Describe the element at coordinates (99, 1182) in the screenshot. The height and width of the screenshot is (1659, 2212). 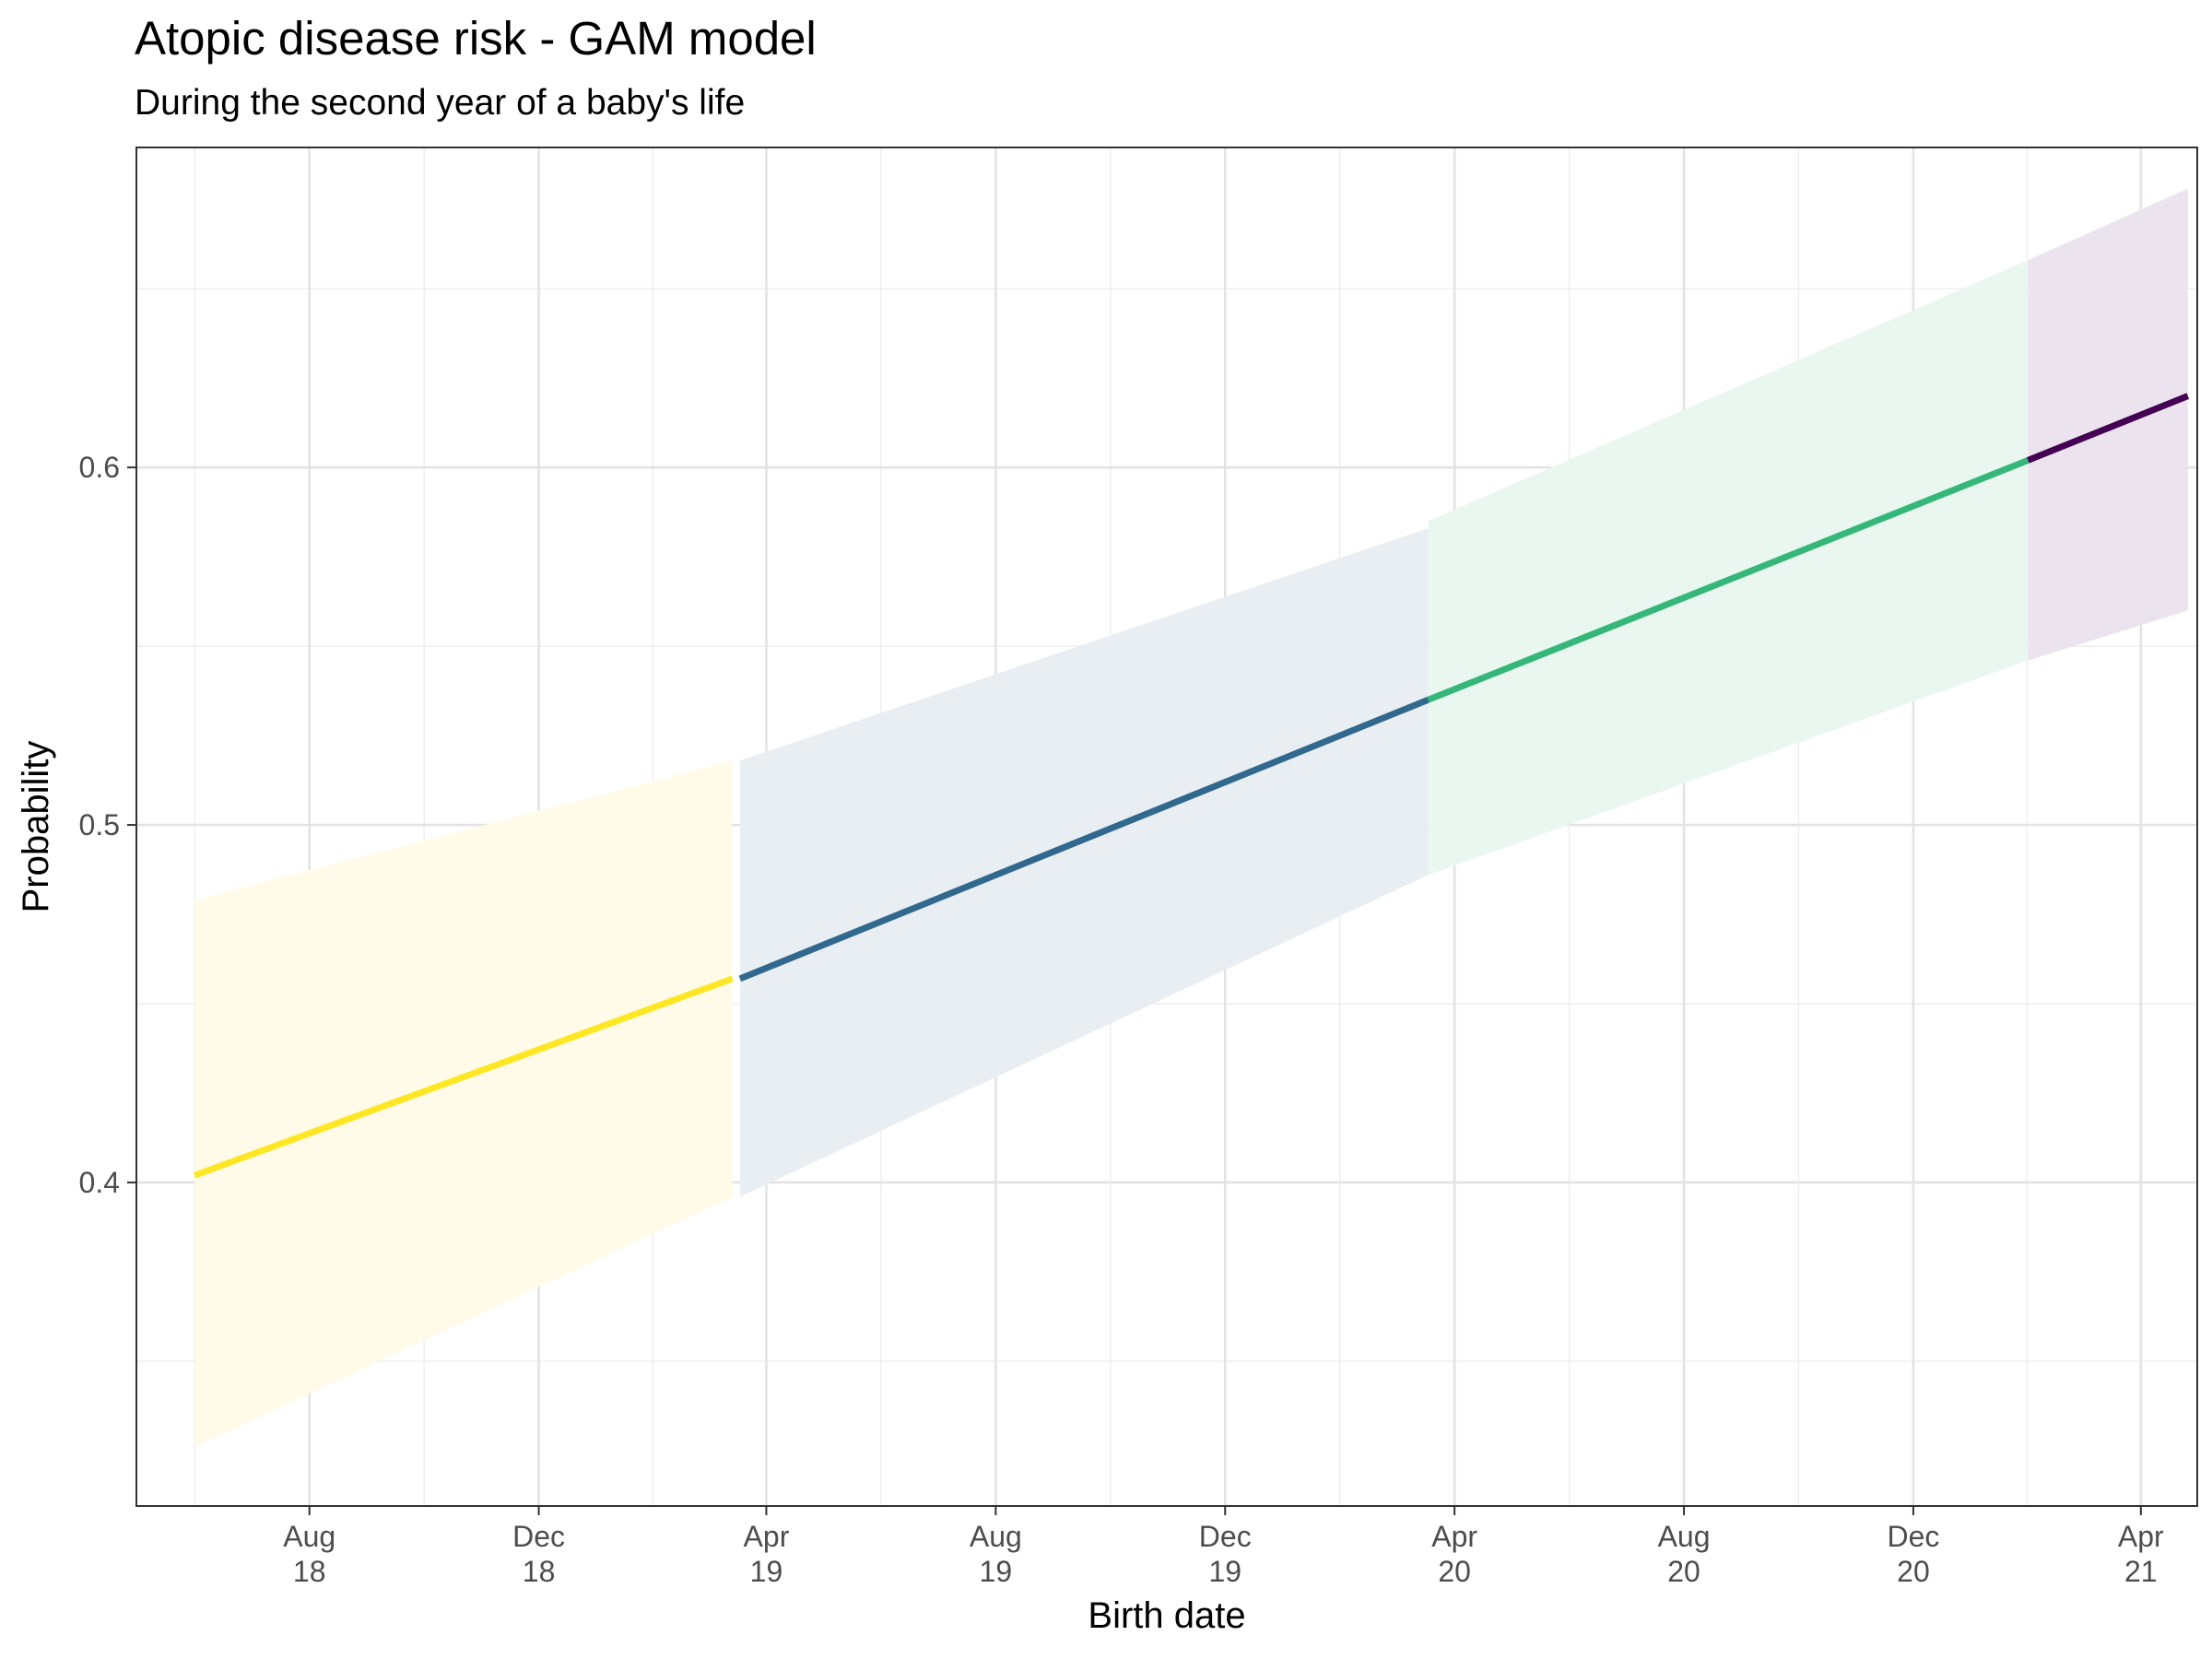
I see `y-tick-label: 0.4` at that location.